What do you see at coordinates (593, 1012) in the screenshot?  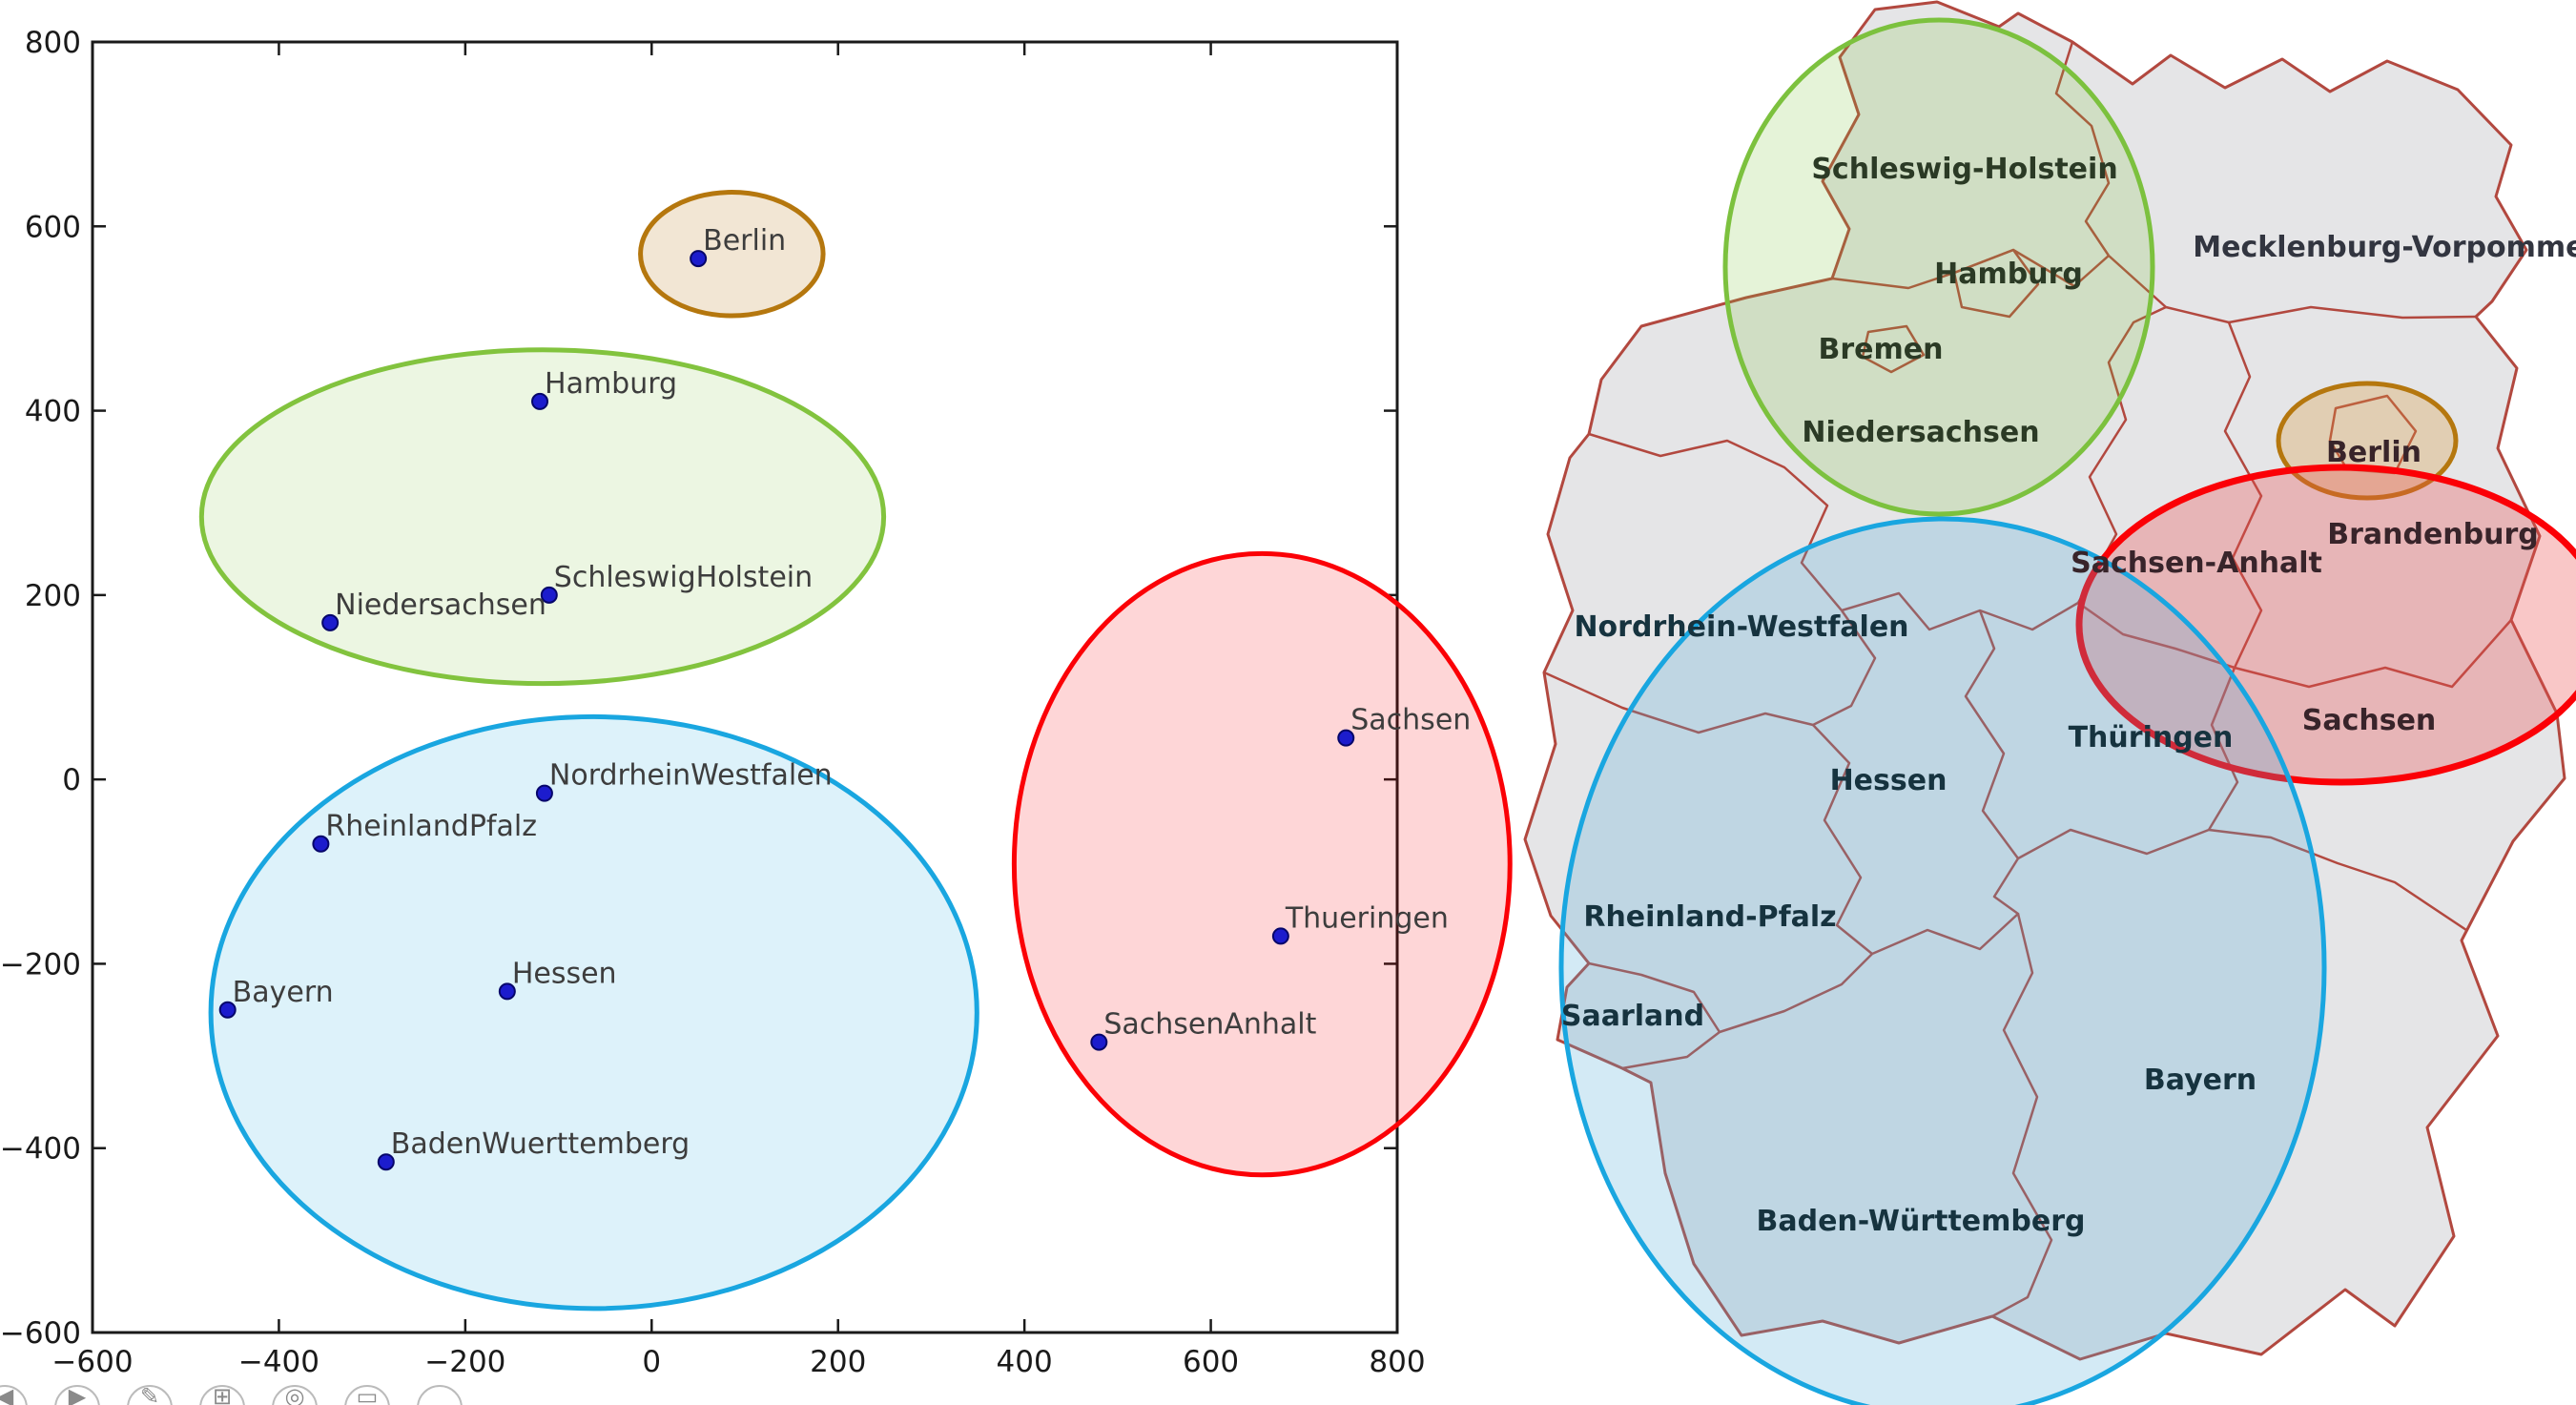 I see `west-cluster` at bounding box center [593, 1012].